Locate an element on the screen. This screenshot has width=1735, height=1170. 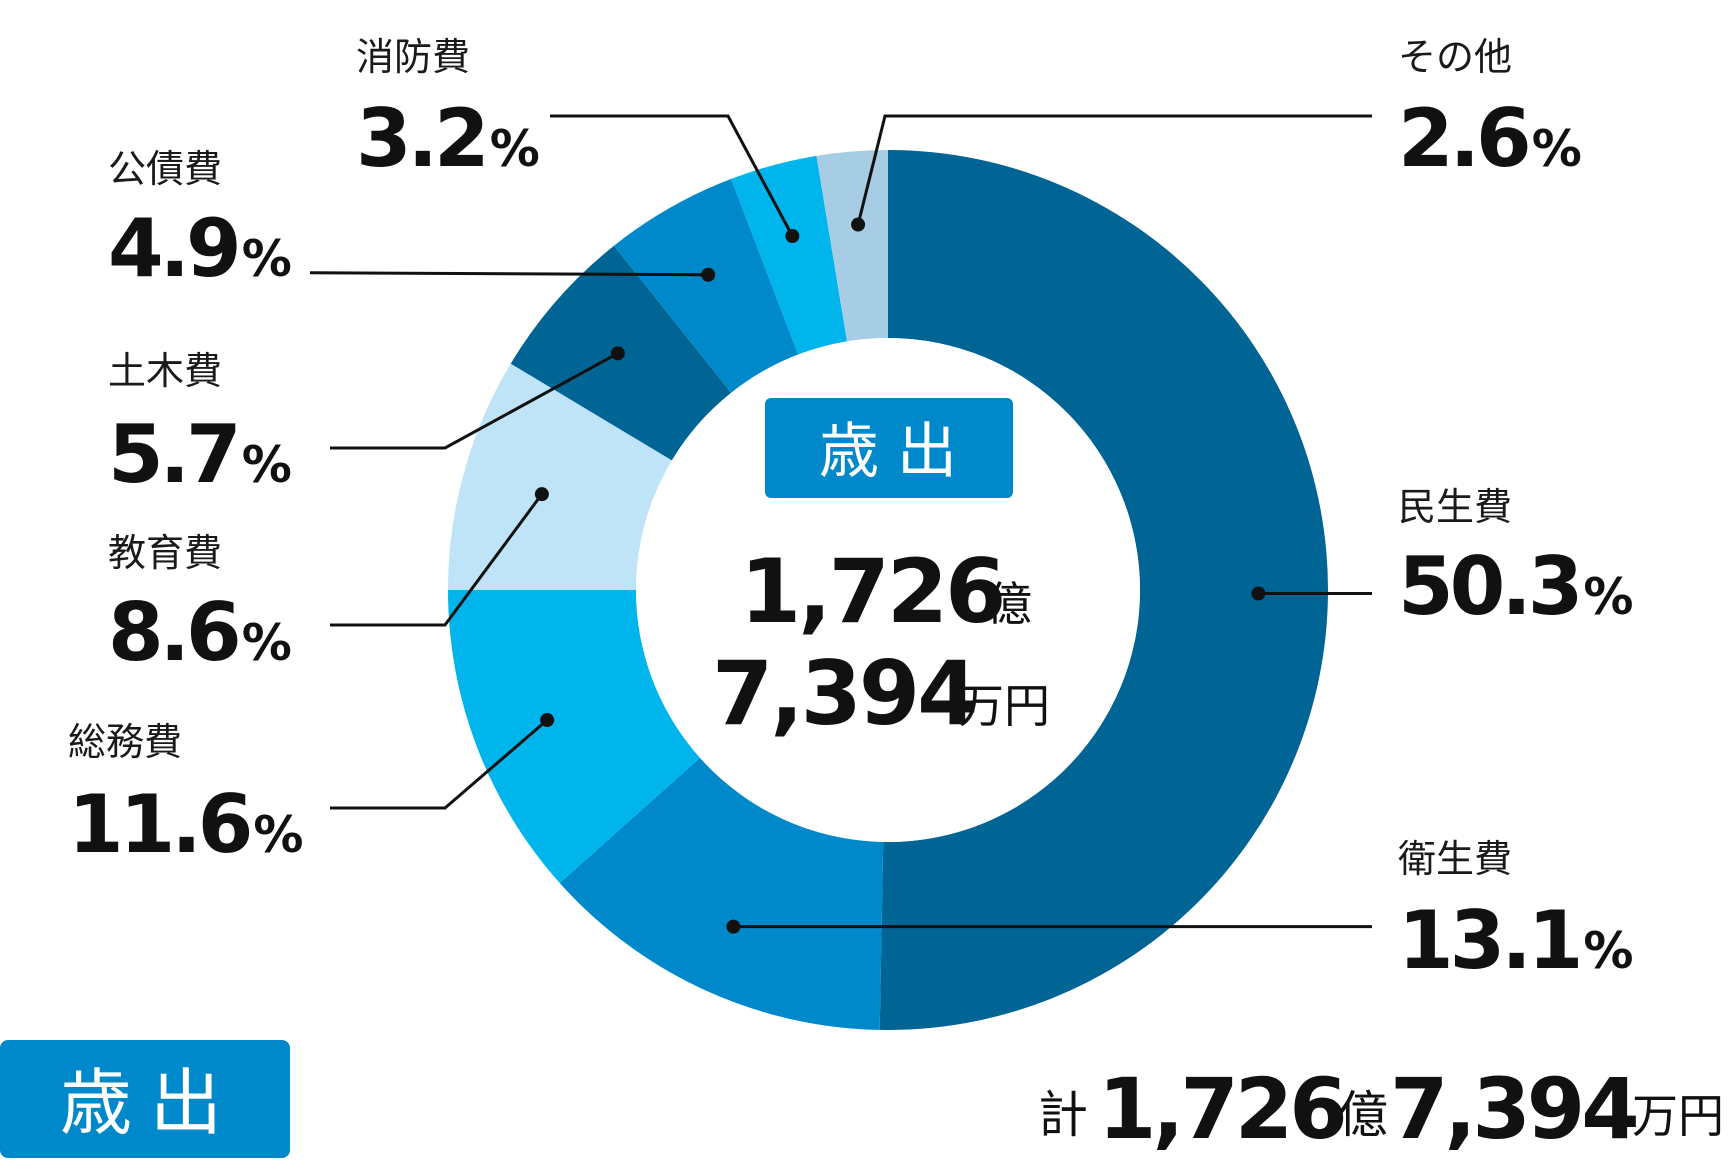
donut-hole is located at coordinates (888, 590).